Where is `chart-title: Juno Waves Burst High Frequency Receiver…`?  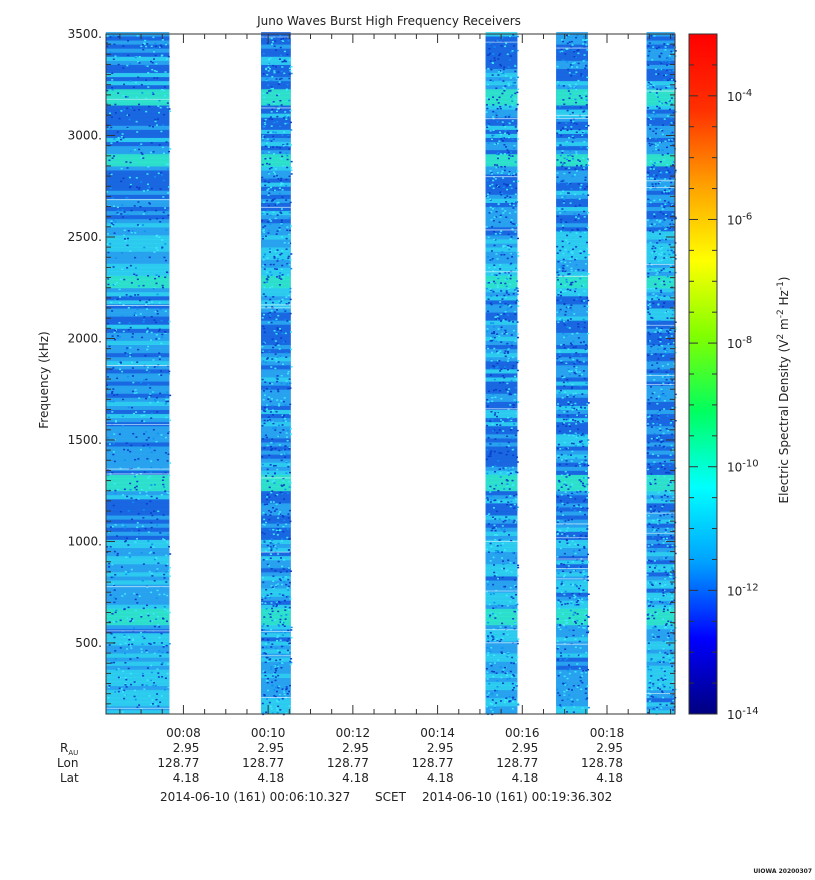 chart-title: Juno Waves Burst High Frequency Receiver… is located at coordinates (388, 21).